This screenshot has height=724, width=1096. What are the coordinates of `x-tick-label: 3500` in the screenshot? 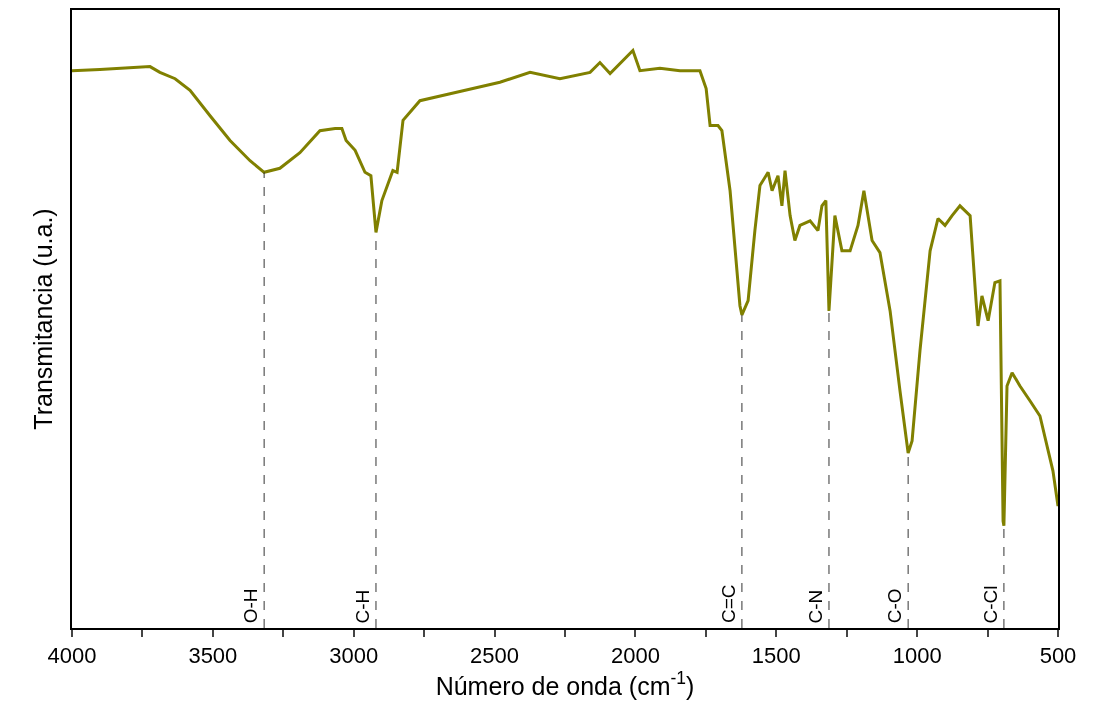 It's located at (213, 656).